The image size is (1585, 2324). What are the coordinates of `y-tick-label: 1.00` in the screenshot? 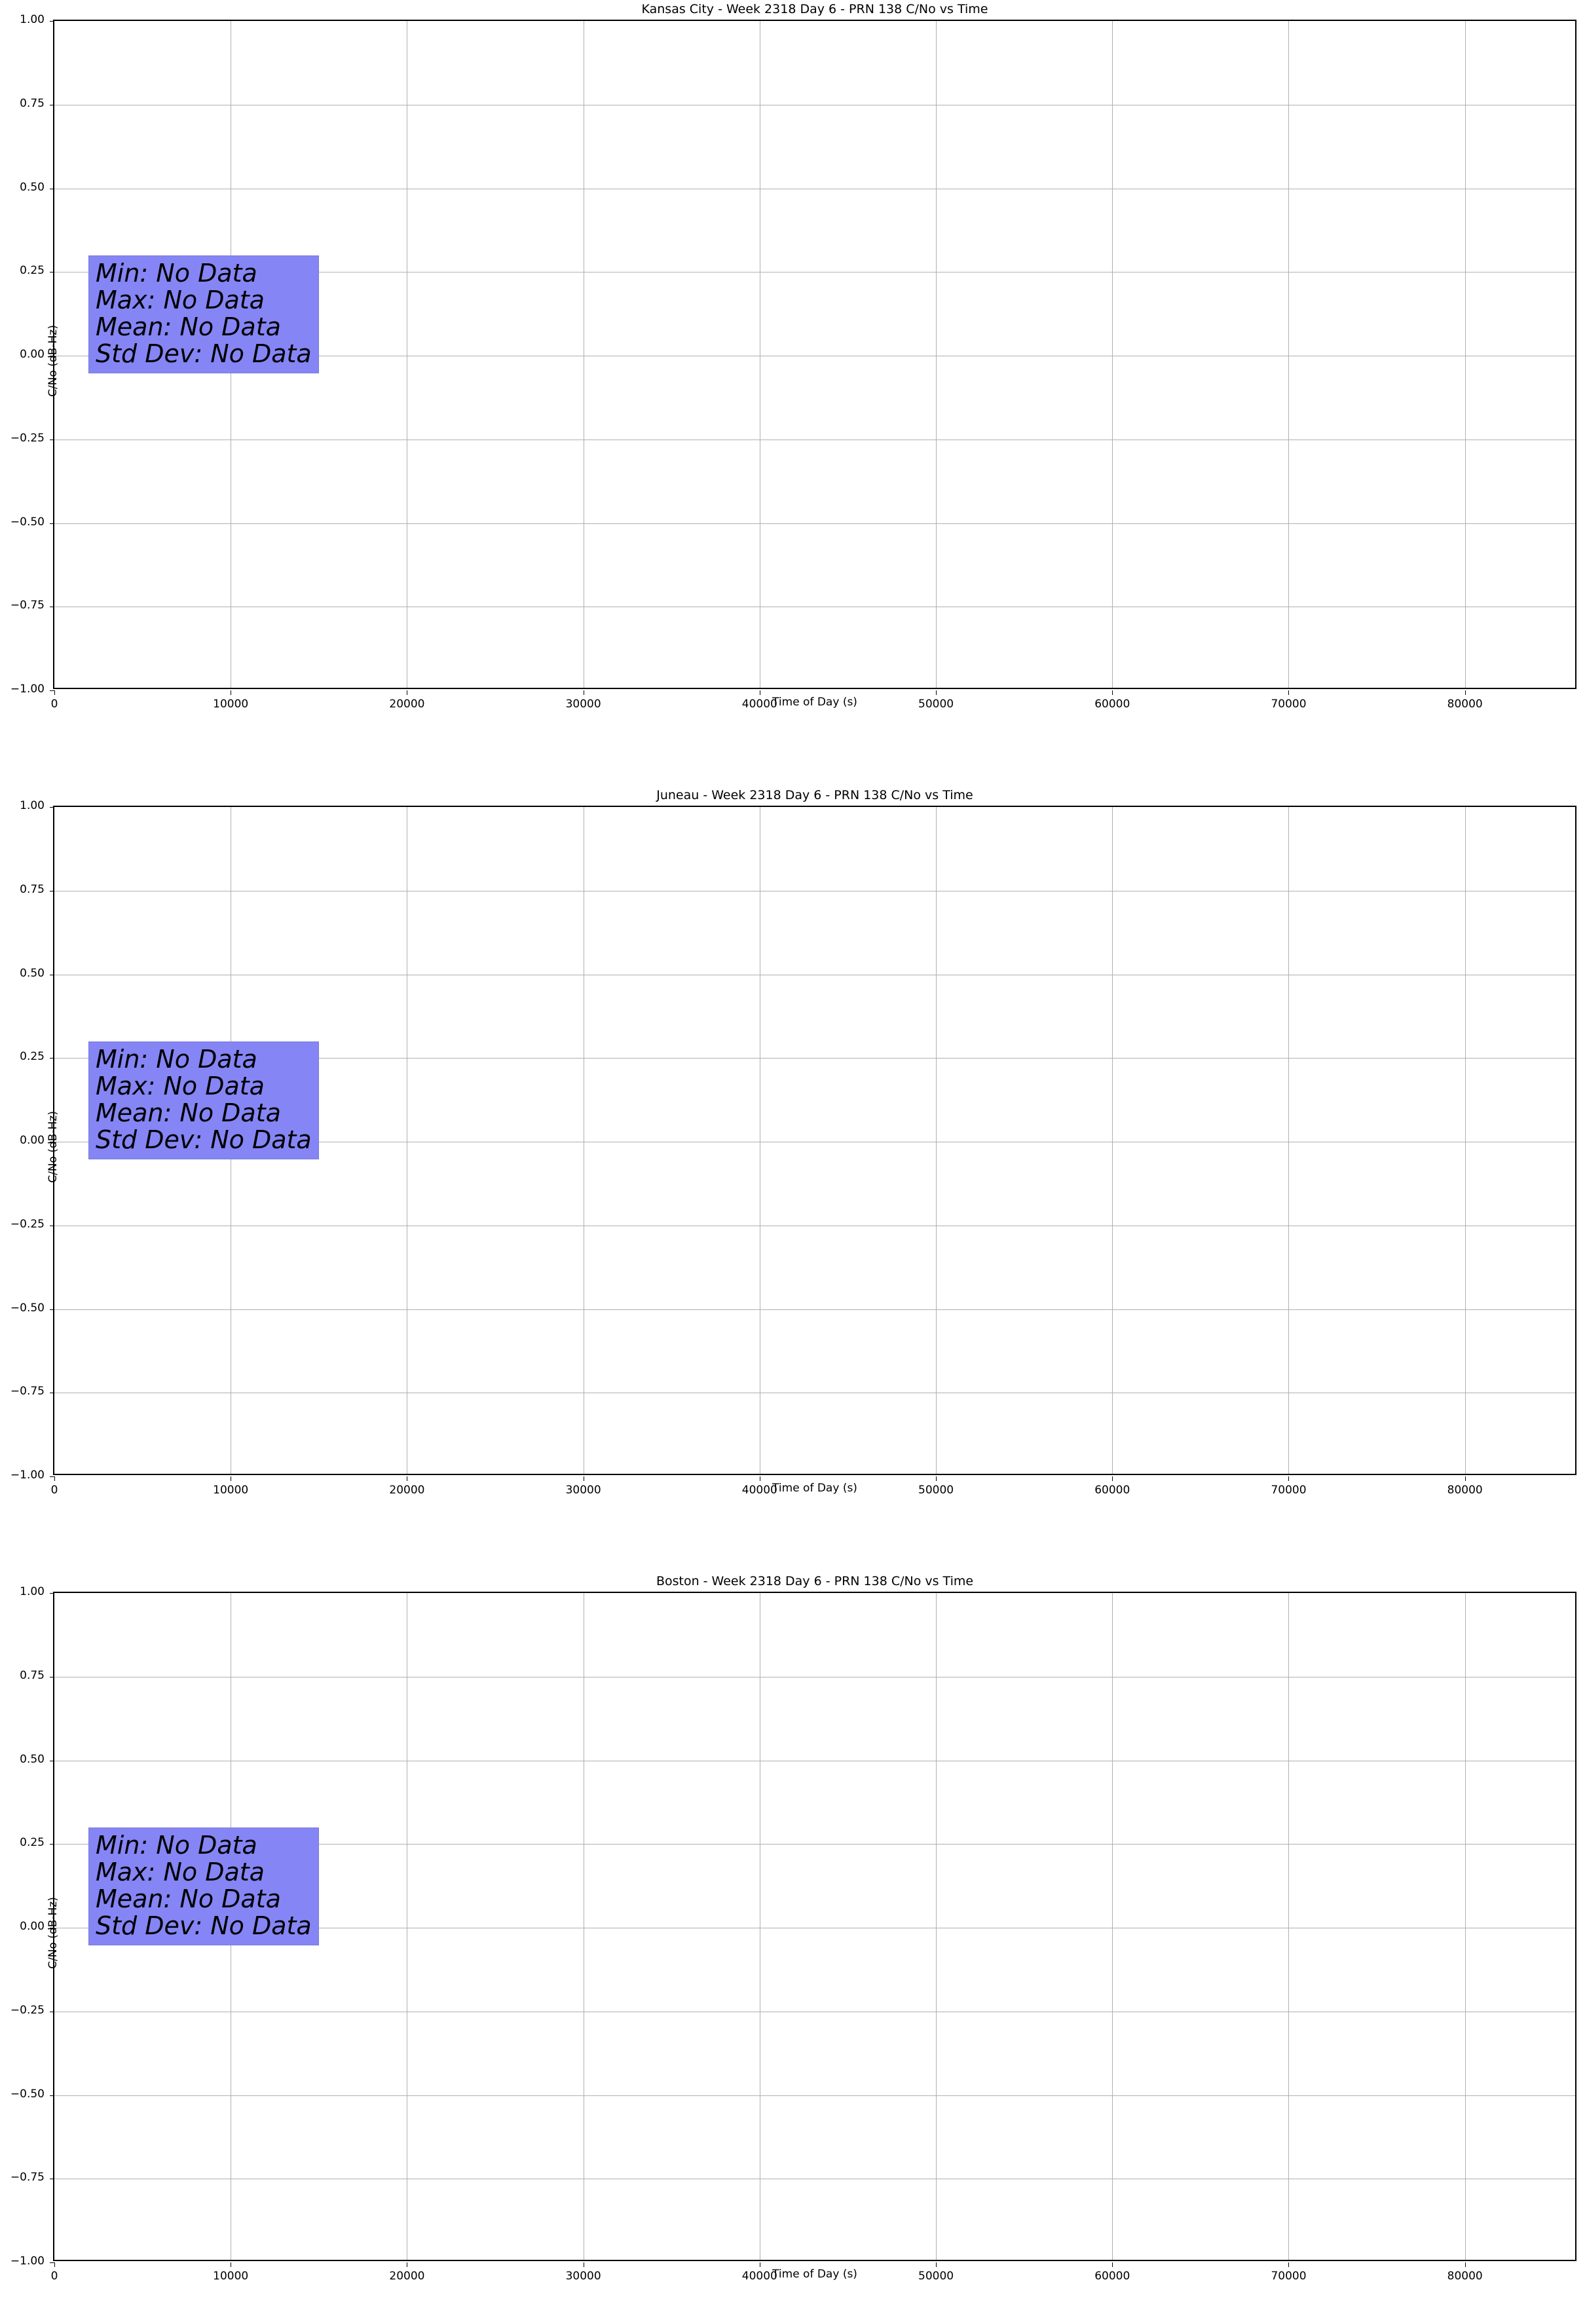 It's located at (32, 805).